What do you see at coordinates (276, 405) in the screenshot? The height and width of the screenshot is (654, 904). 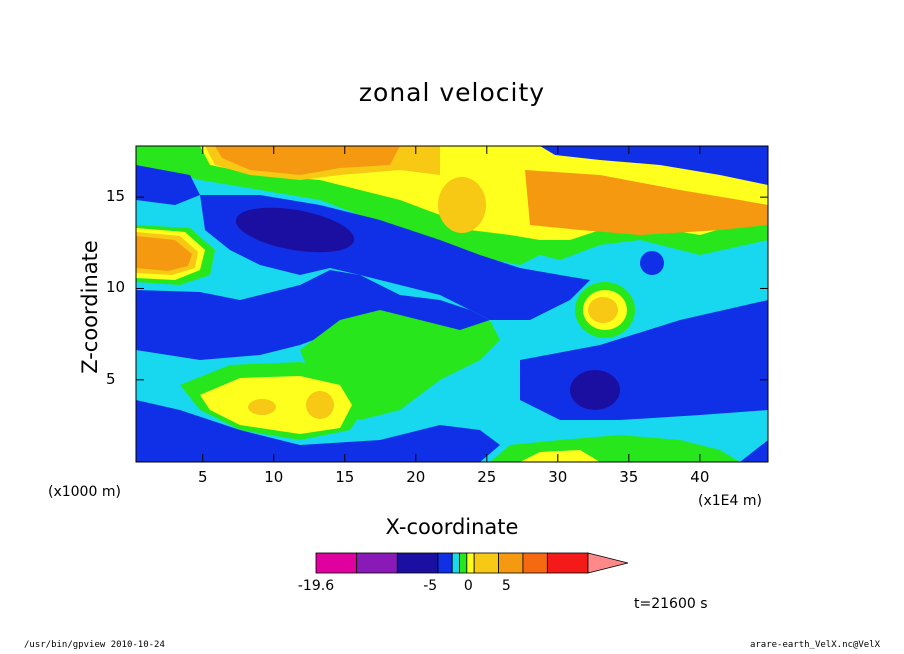 I see `contour-lower-yellow` at bounding box center [276, 405].